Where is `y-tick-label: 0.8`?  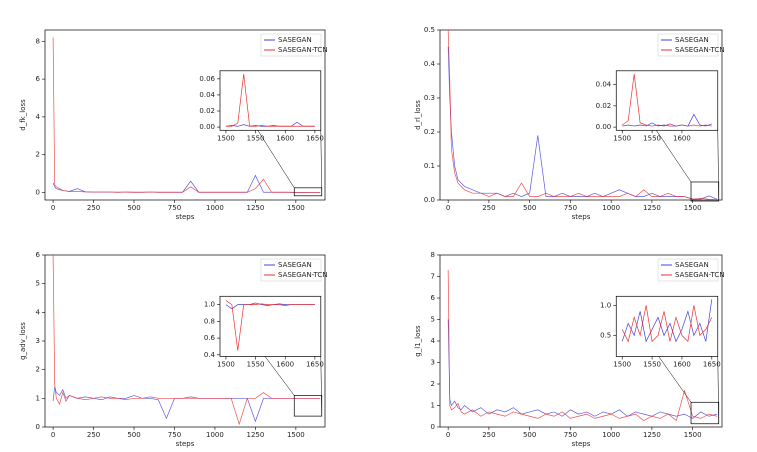
y-tick-label: 0.8 is located at coordinates (209, 321).